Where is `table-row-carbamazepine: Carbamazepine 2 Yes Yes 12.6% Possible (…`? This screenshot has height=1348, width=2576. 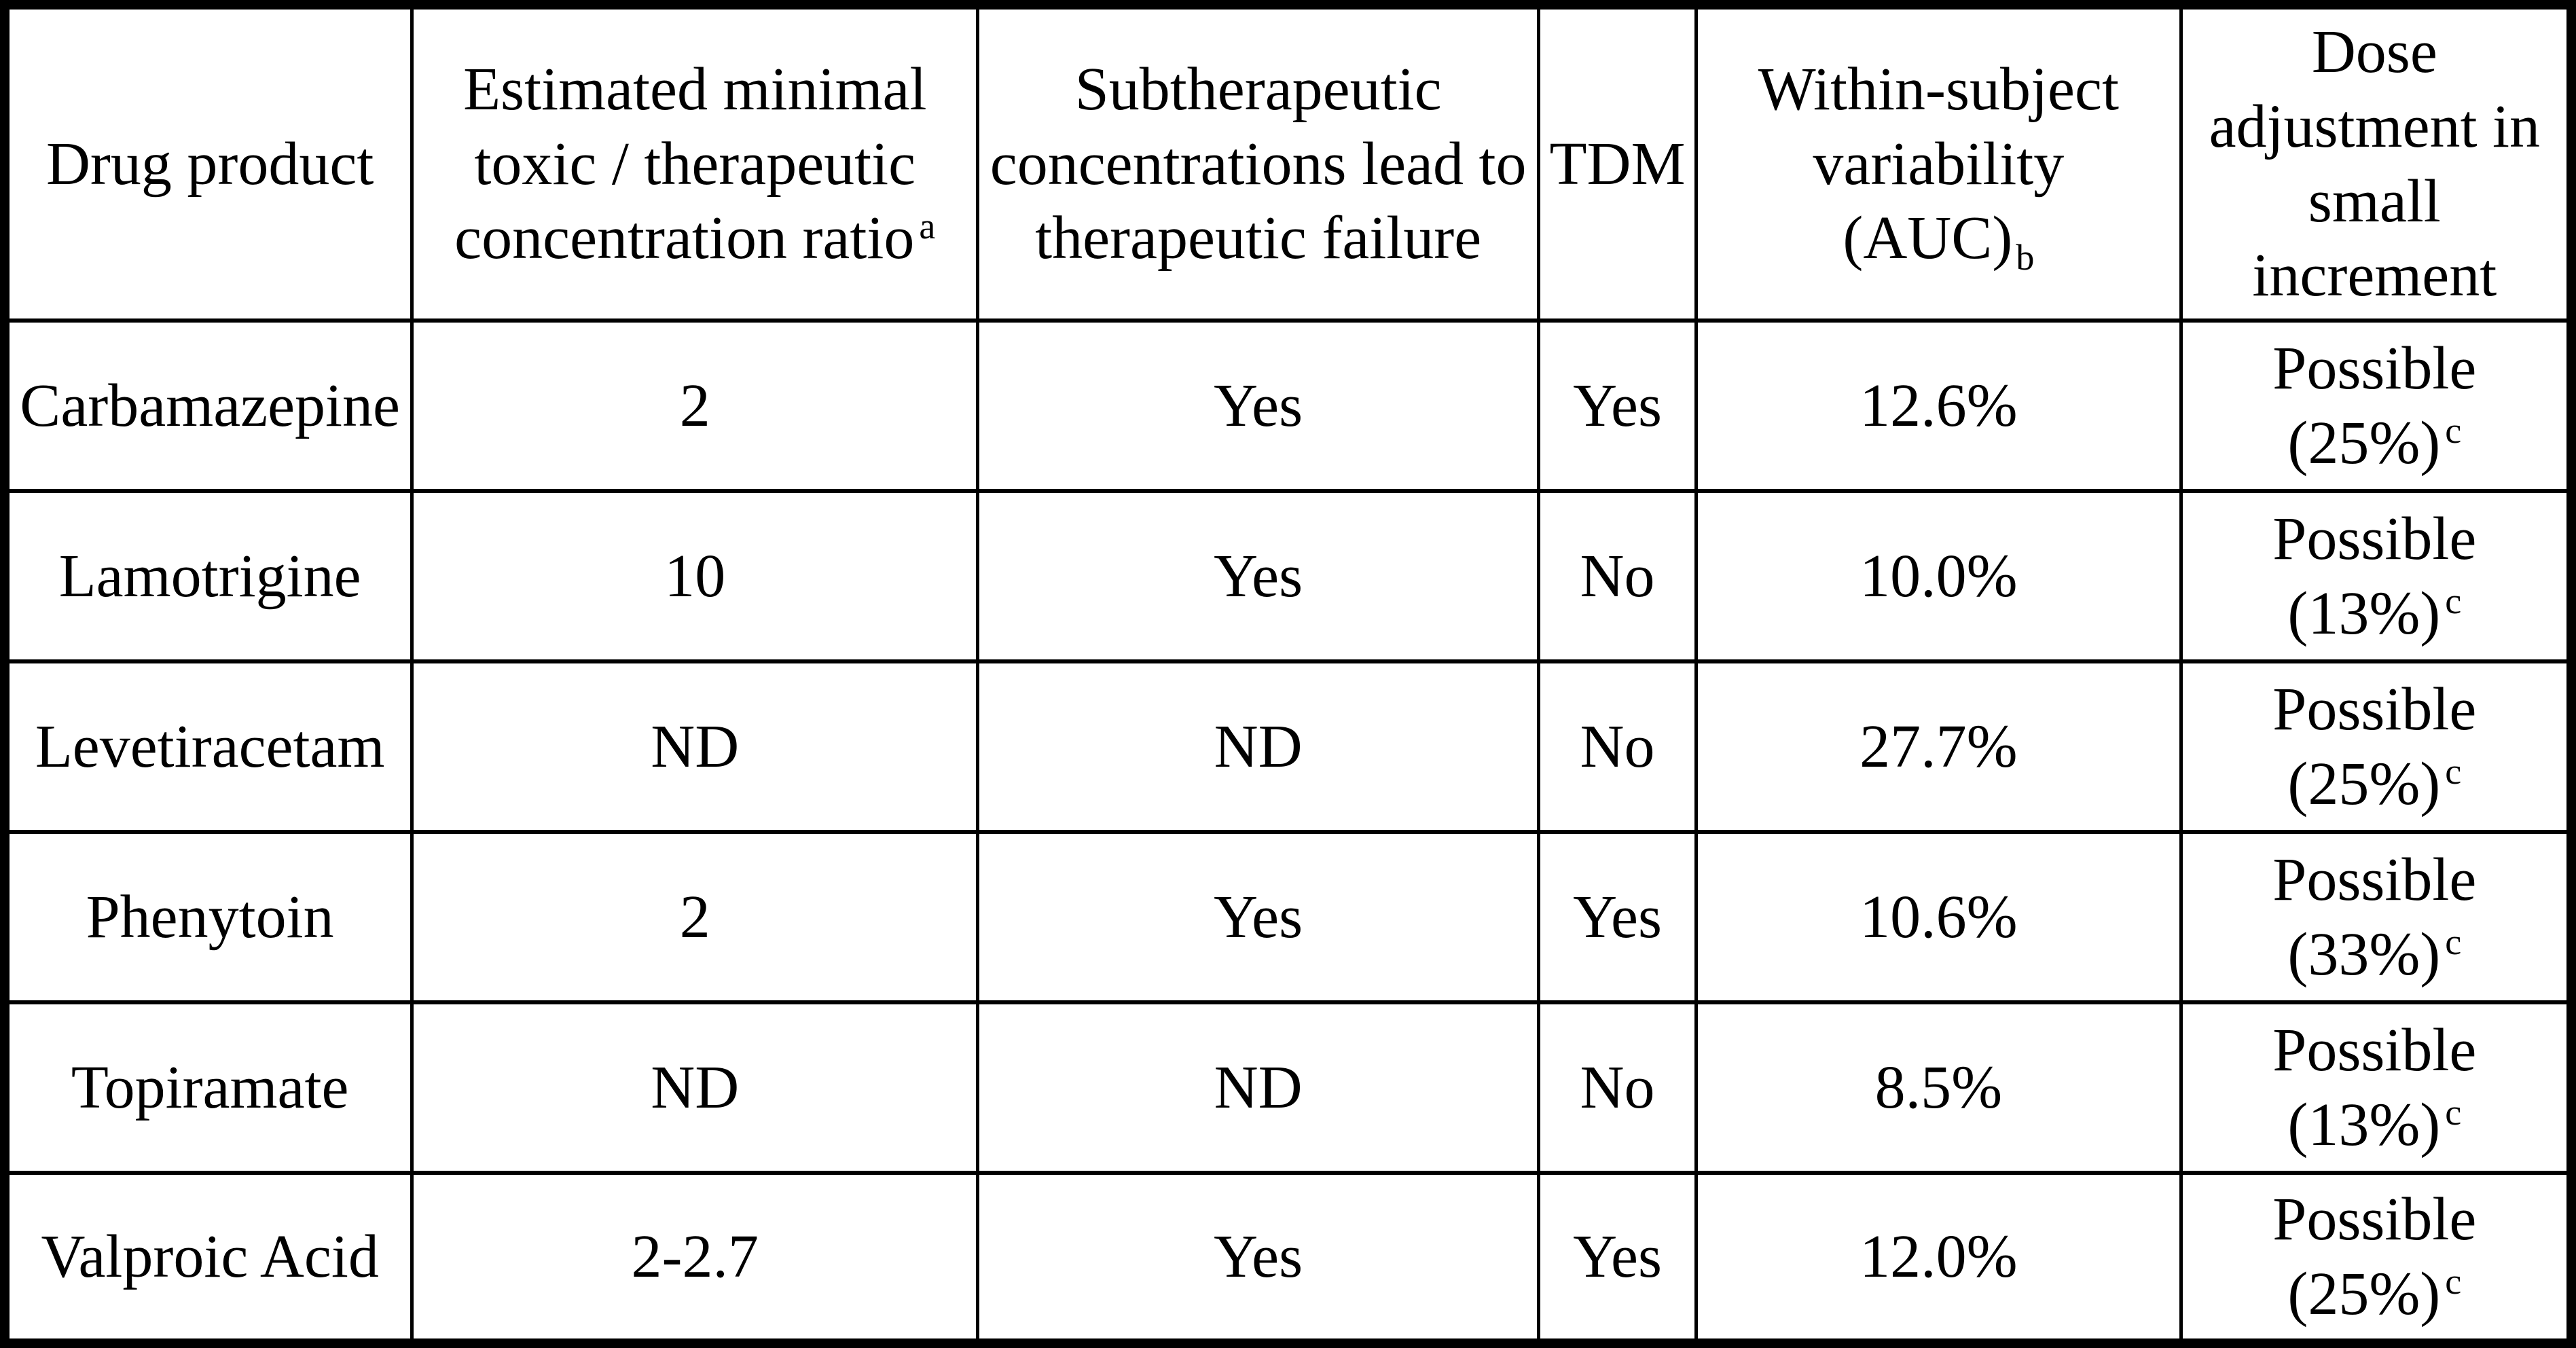
table-row-carbamazepine: Carbamazepine 2 Yes Yes 12.6% Possible (… is located at coordinates (1288, 406).